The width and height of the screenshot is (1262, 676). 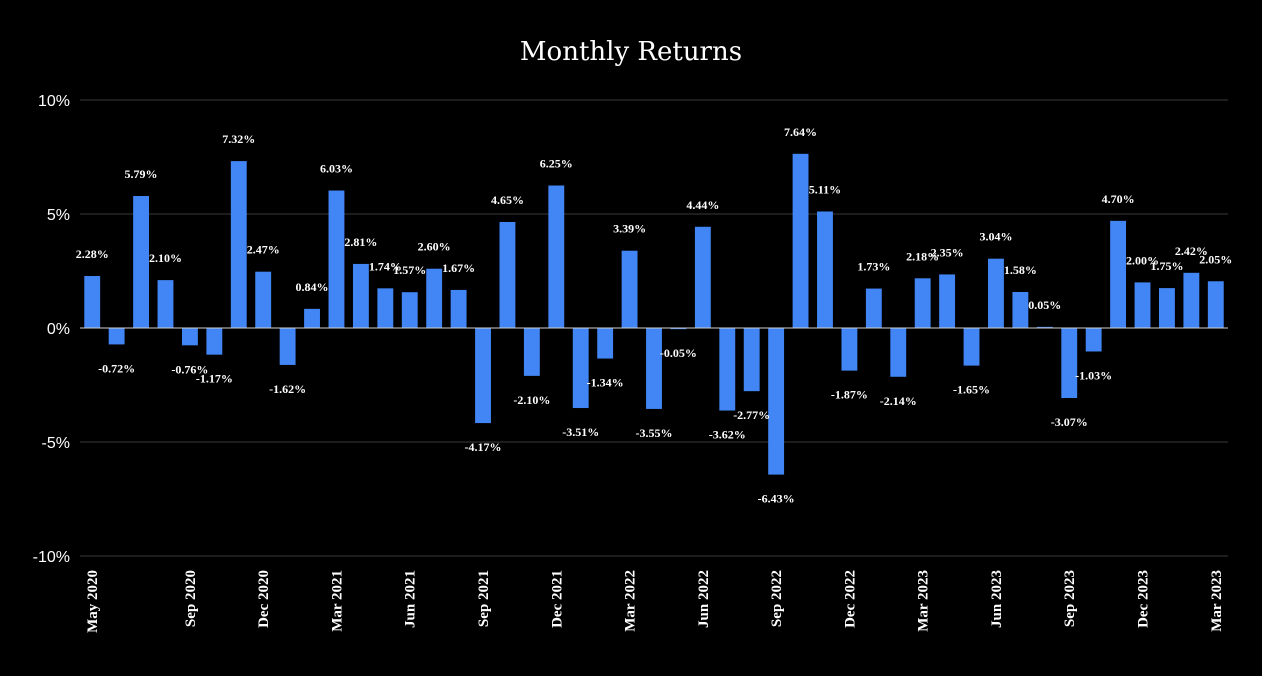 What do you see at coordinates (556, 164) in the screenshot?
I see `data-label: 6.25%` at bounding box center [556, 164].